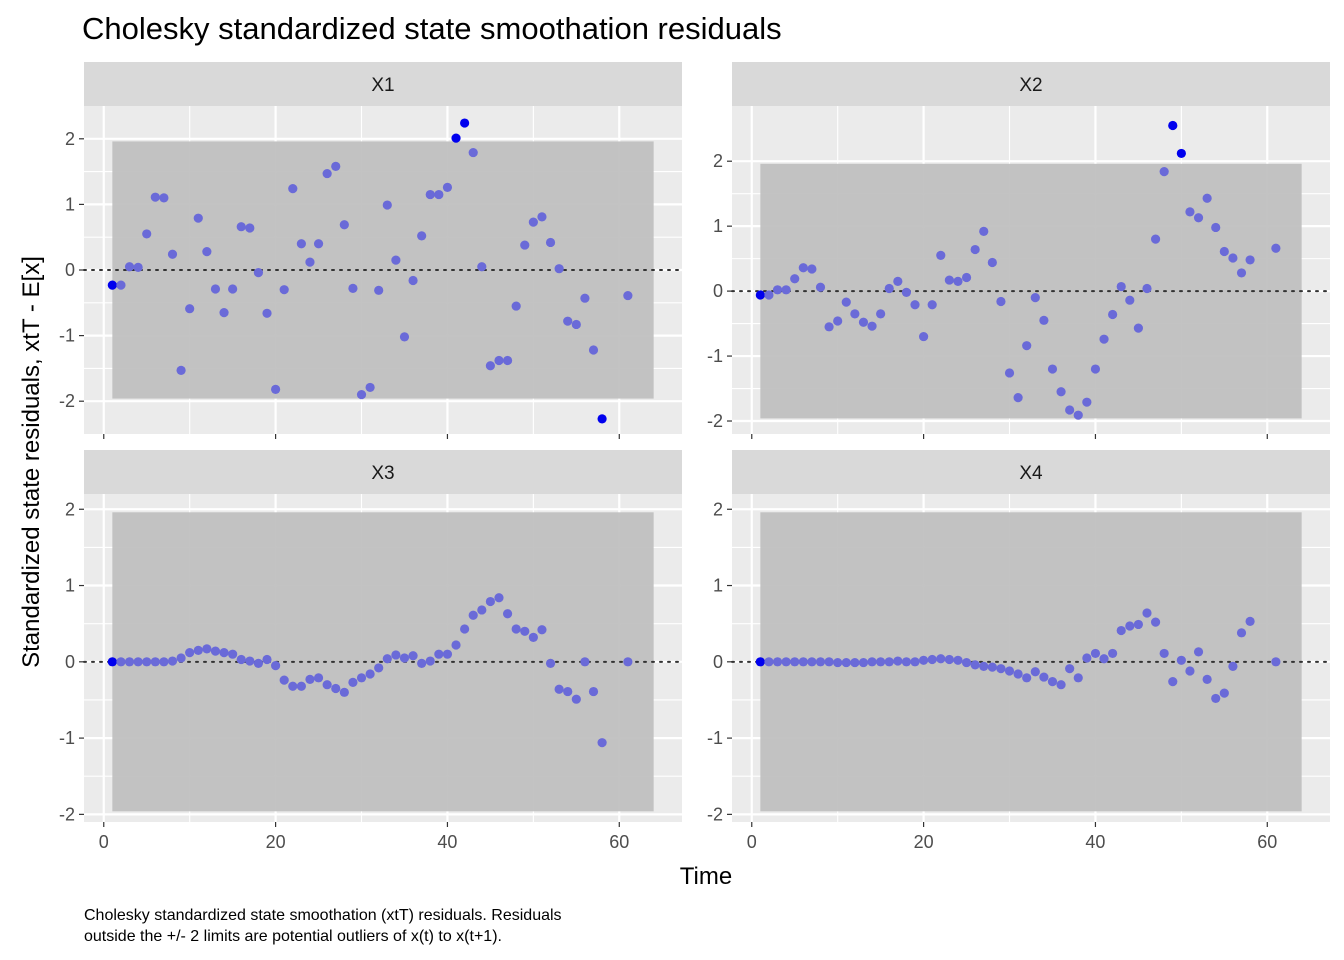 The width and height of the screenshot is (1344, 960). Describe the element at coordinates (718, 509) in the screenshot. I see `y-tick-label: 2` at that location.